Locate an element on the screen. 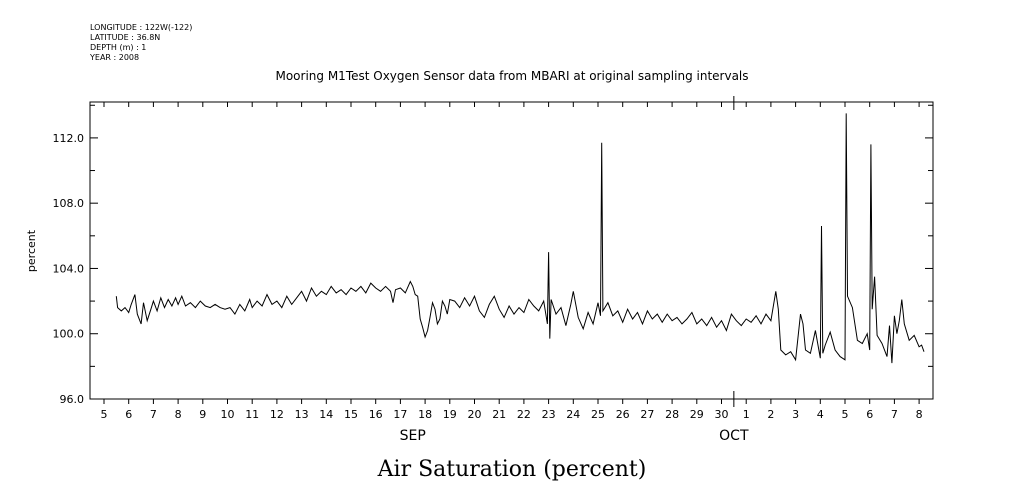 The image size is (1009, 504). x-tick-label: 29 is located at coordinates (697, 414).